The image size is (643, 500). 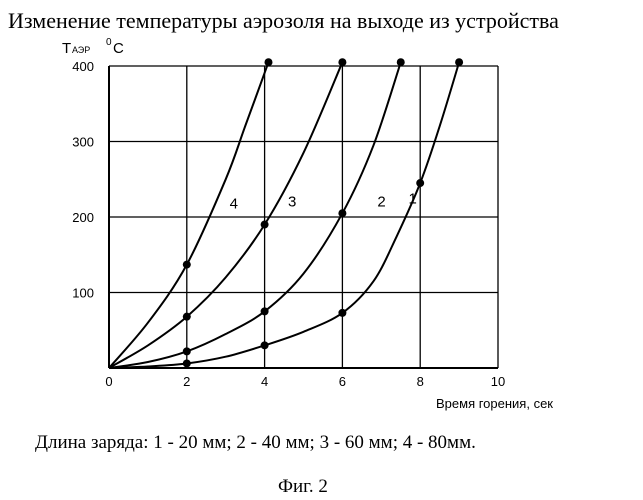 I want to click on y-tick-label-200: 200, so click(x=83, y=217).